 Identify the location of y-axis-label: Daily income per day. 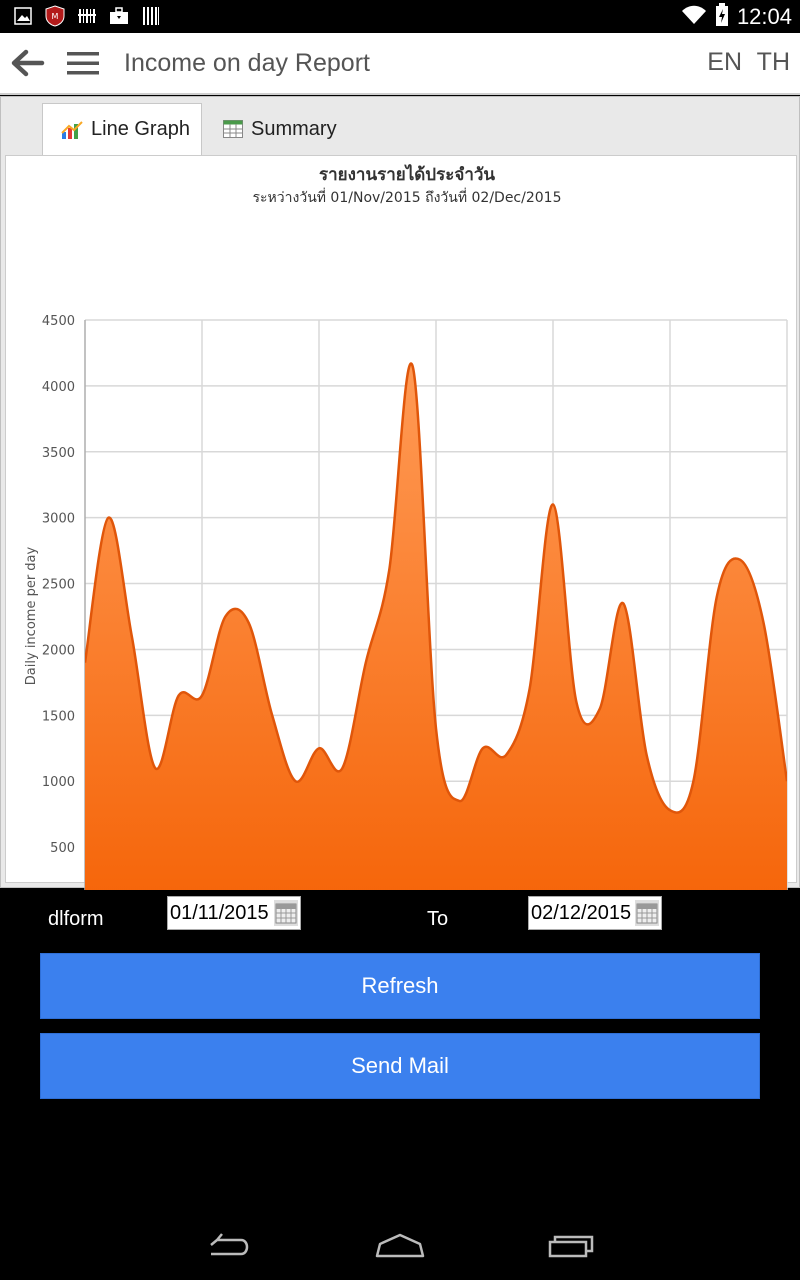
(31, 615).